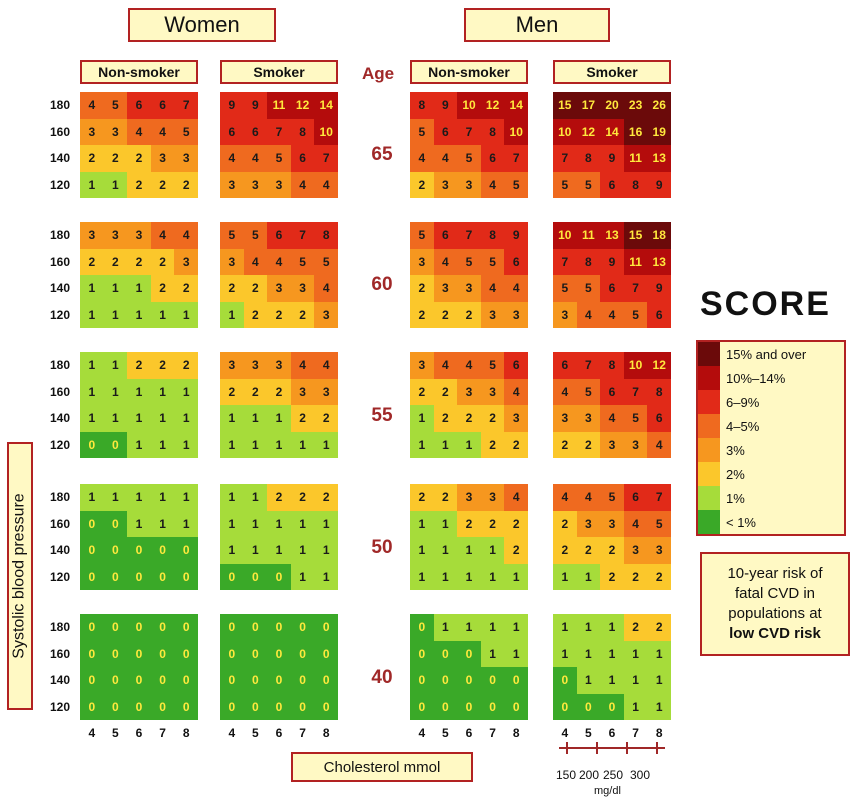 This screenshot has width=854, height=803. What do you see at coordinates (771, 438) in the screenshot?
I see `legend: 15% and over 10%–14% 6–9% 4–5% 3% 2% 1% < 1%` at bounding box center [771, 438].